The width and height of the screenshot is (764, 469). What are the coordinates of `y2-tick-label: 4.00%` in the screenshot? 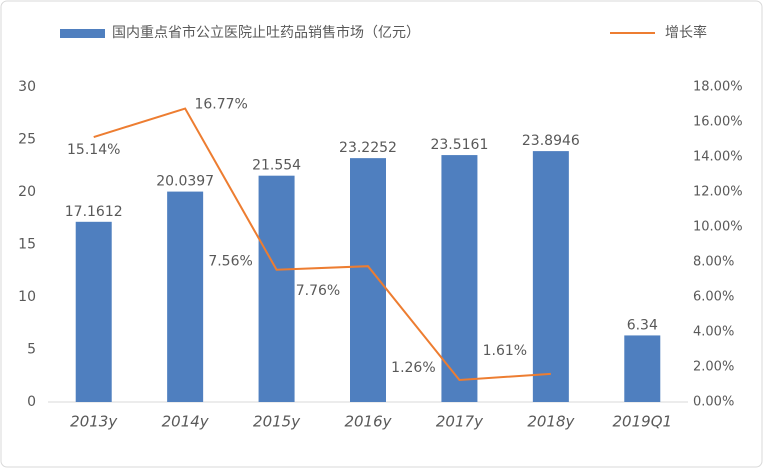 It's located at (713, 332).